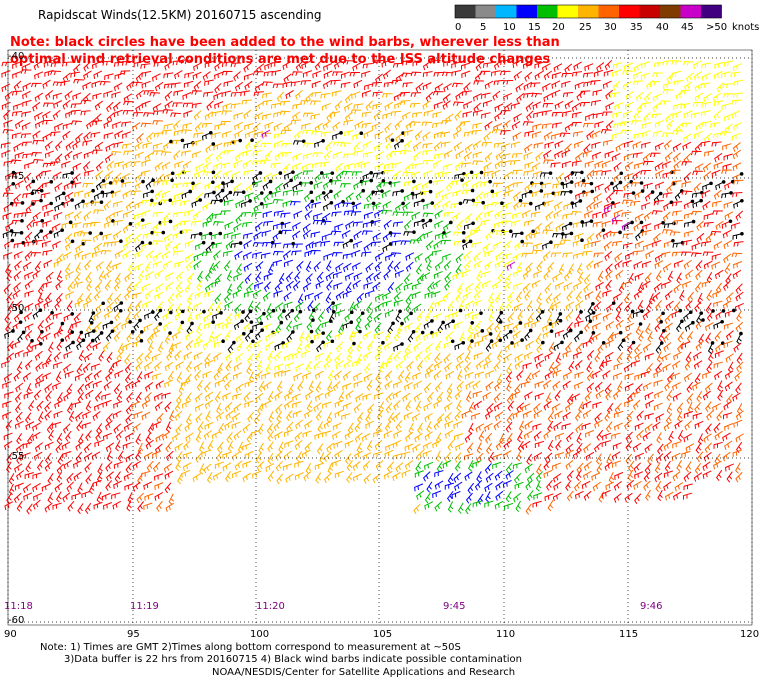 The image size is (760, 688). I want to click on scale-swatch, so click(690, 11).